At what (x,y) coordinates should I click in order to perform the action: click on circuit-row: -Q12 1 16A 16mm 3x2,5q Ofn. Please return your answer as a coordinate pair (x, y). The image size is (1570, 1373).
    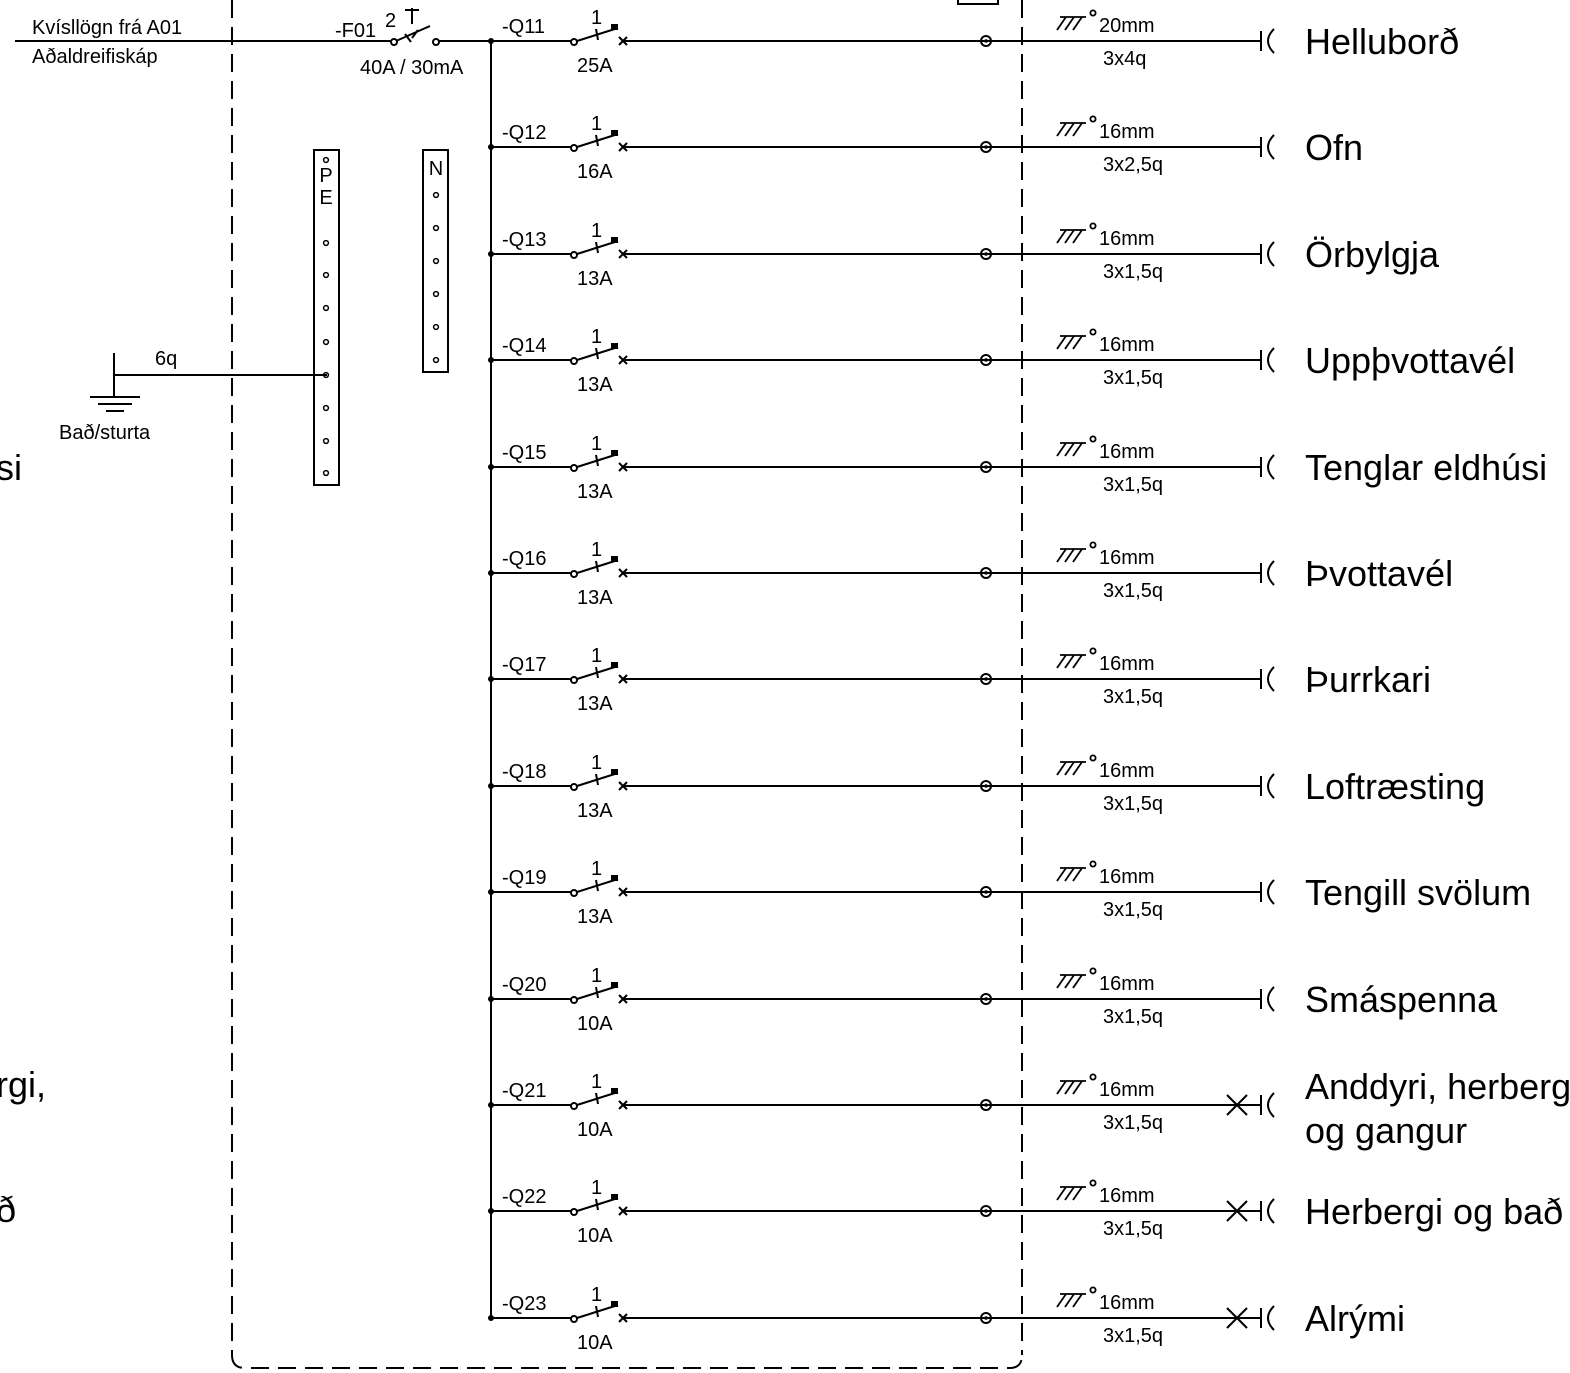
    Looking at the image, I should click on (925, 148).